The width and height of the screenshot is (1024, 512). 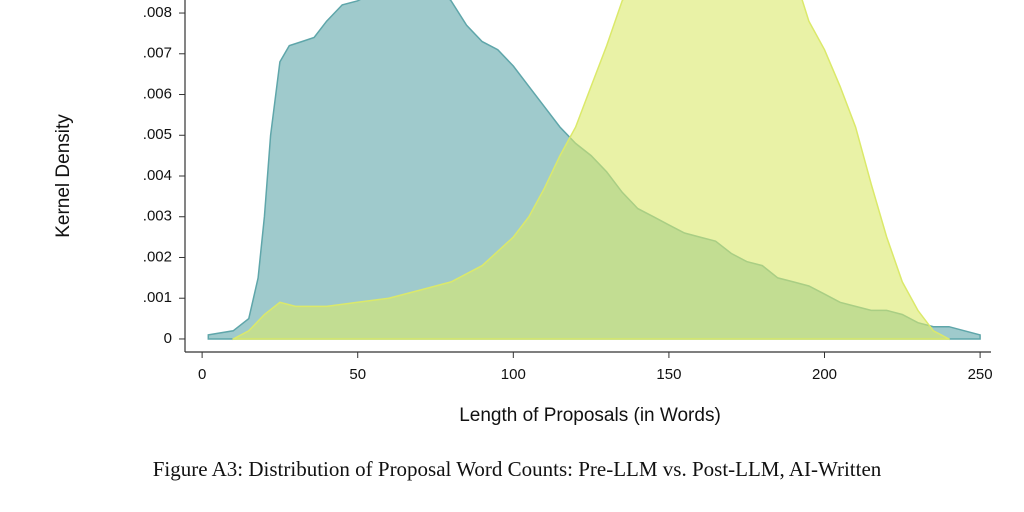 What do you see at coordinates (157, 134) in the screenshot?
I see `y-tick-label: .005` at bounding box center [157, 134].